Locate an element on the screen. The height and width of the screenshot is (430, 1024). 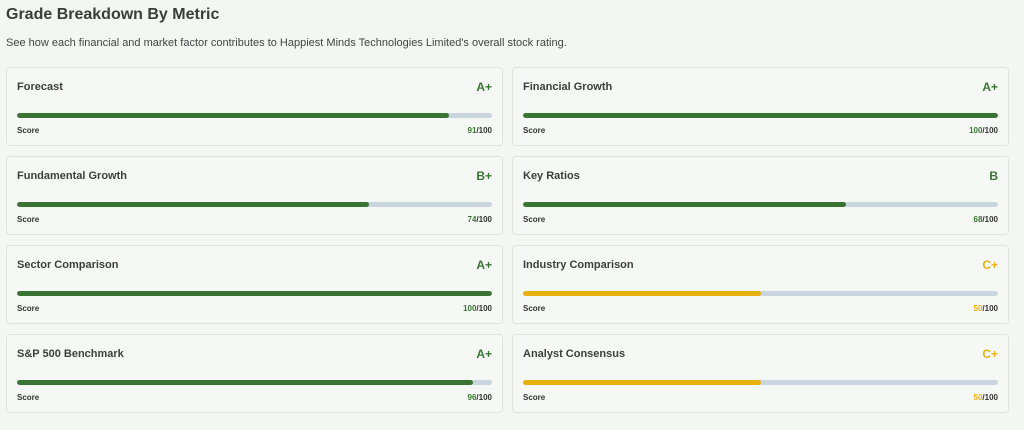
score-number: 91 is located at coordinates (472, 130).